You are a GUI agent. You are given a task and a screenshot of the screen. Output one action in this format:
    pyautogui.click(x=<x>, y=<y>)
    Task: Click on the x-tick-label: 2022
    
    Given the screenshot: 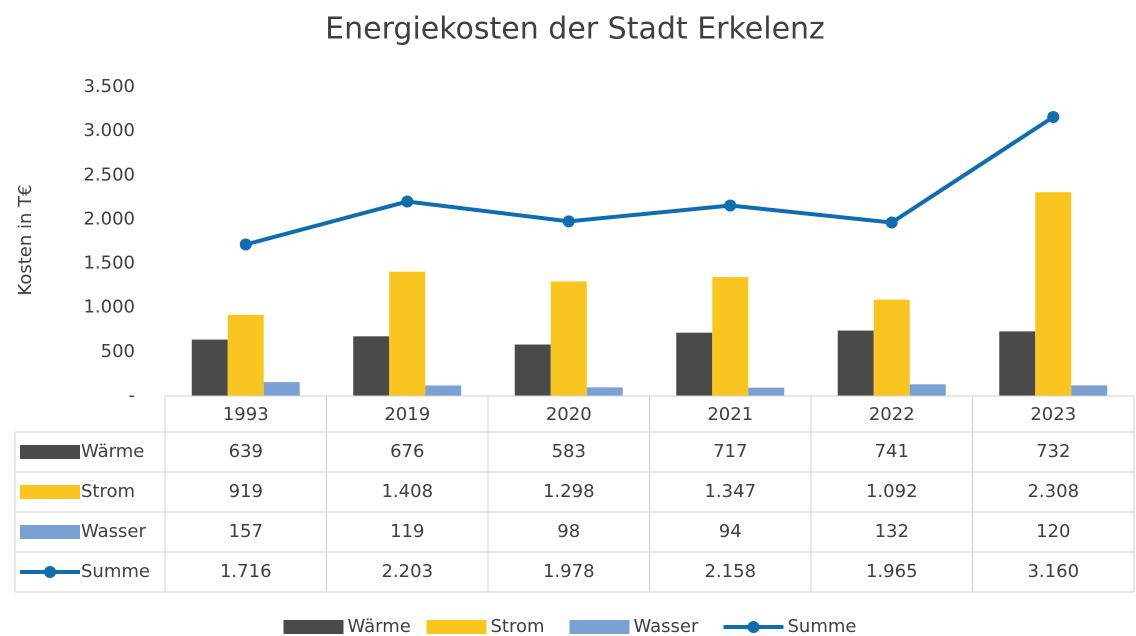 What is the action you would take?
    pyautogui.click(x=892, y=414)
    